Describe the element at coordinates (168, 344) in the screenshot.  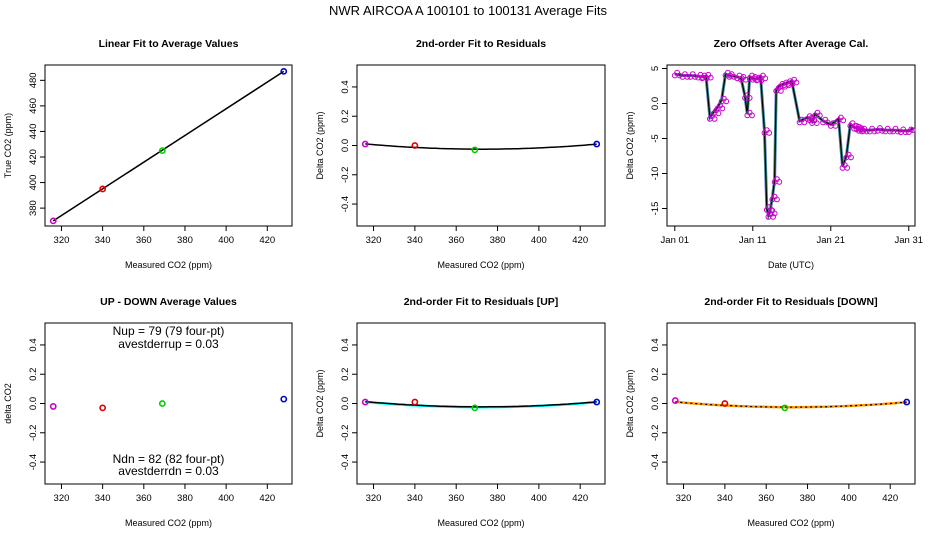
I see `up-err-annotation: avestderrup = 0.03` at that location.